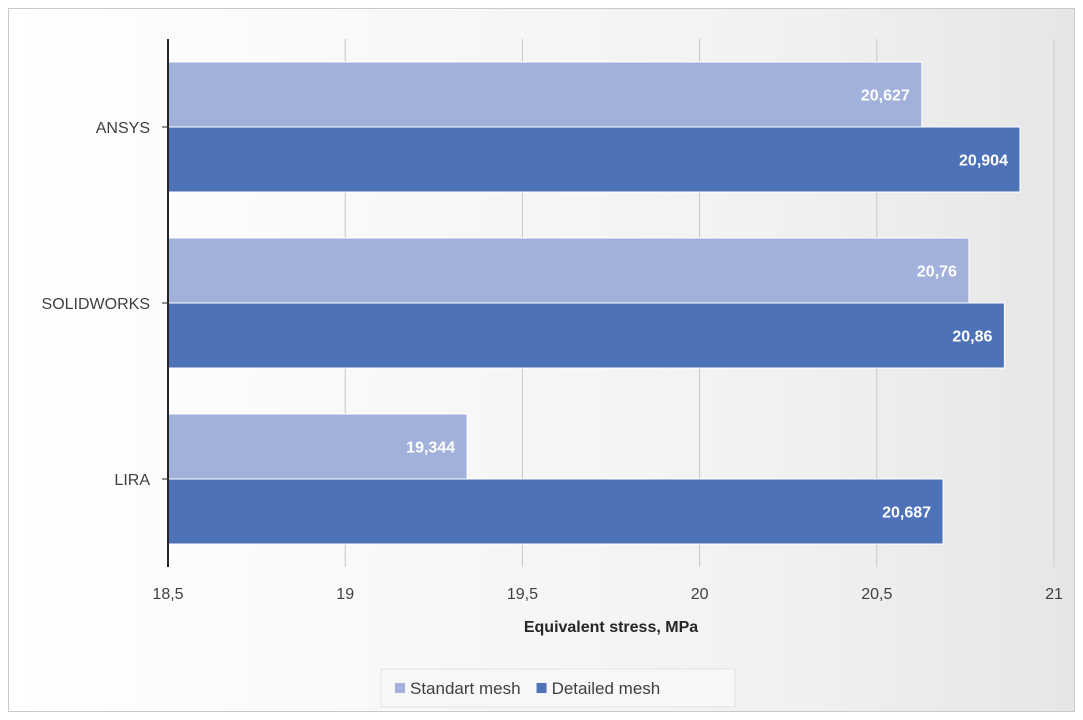 The image size is (1083, 720). I want to click on legend-label: Standart mesh, so click(465, 688).